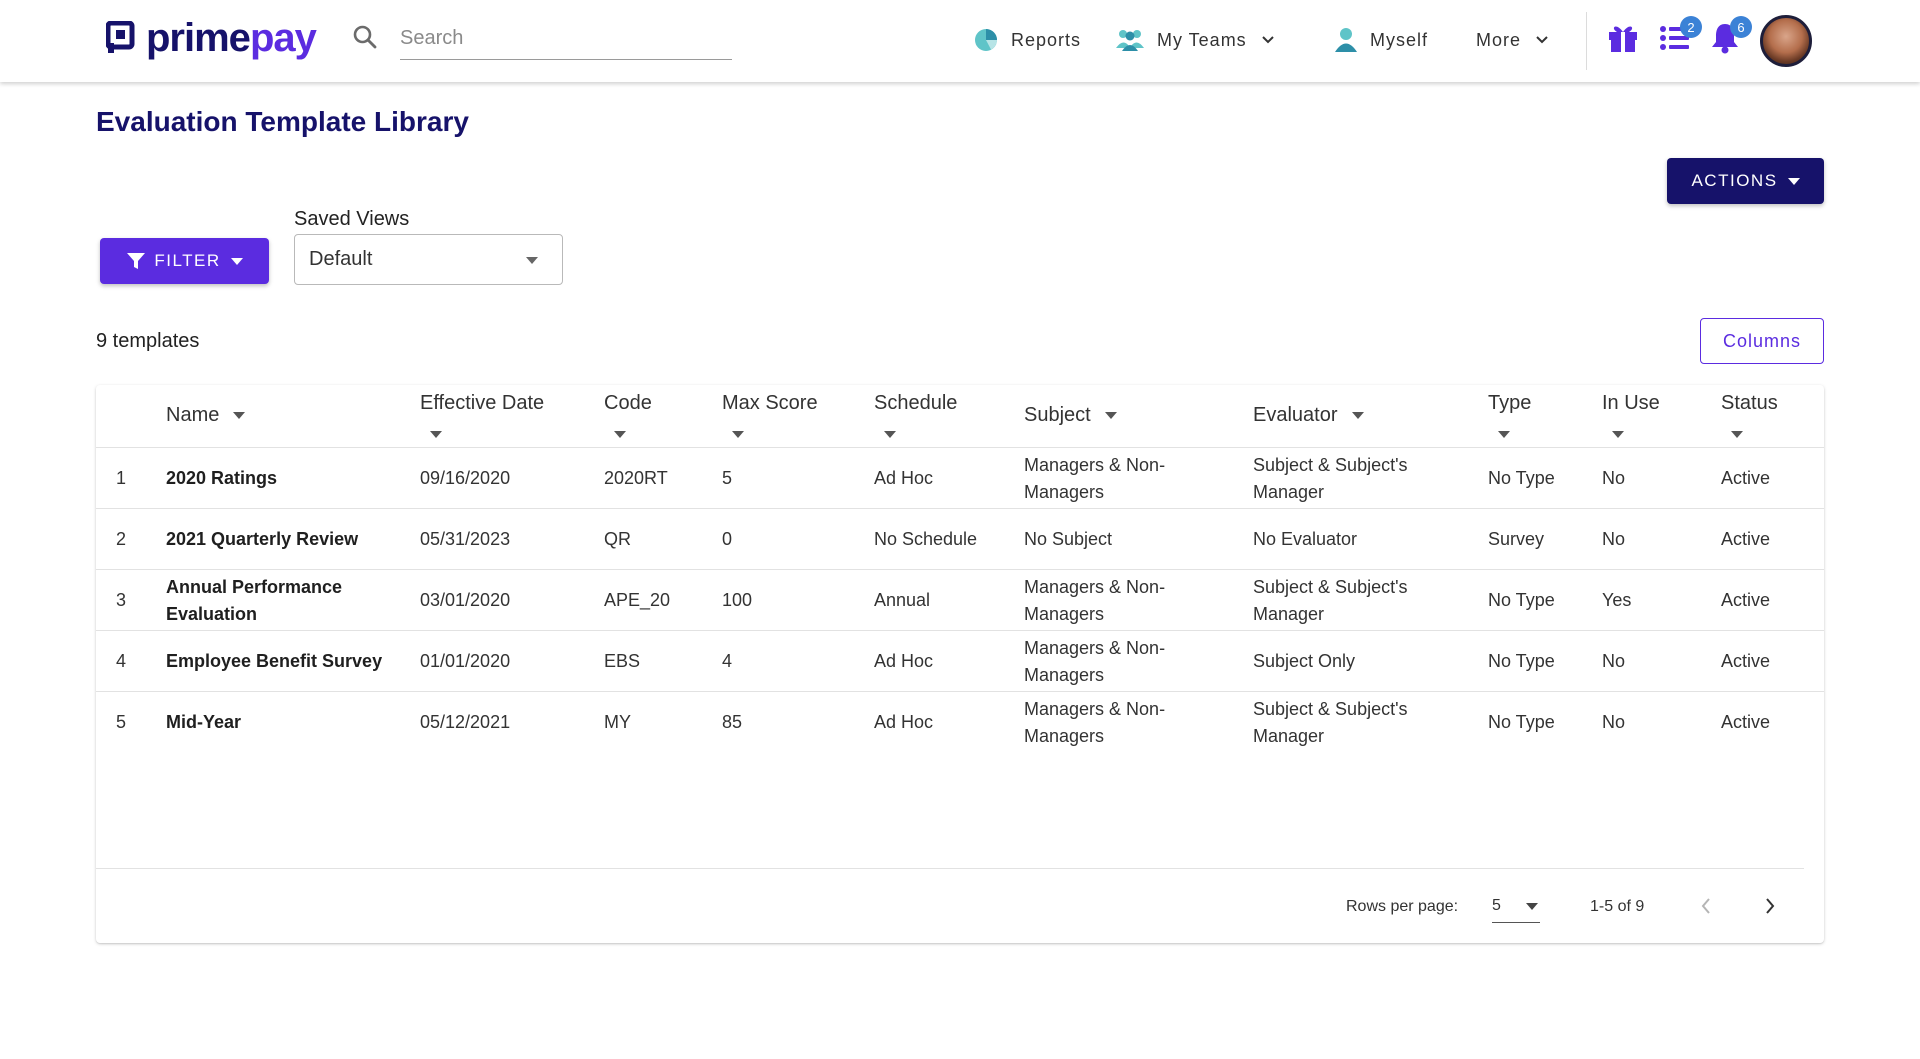 This screenshot has height=1059, width=1920. I want to click on user-avatar, so click(1786, 41).